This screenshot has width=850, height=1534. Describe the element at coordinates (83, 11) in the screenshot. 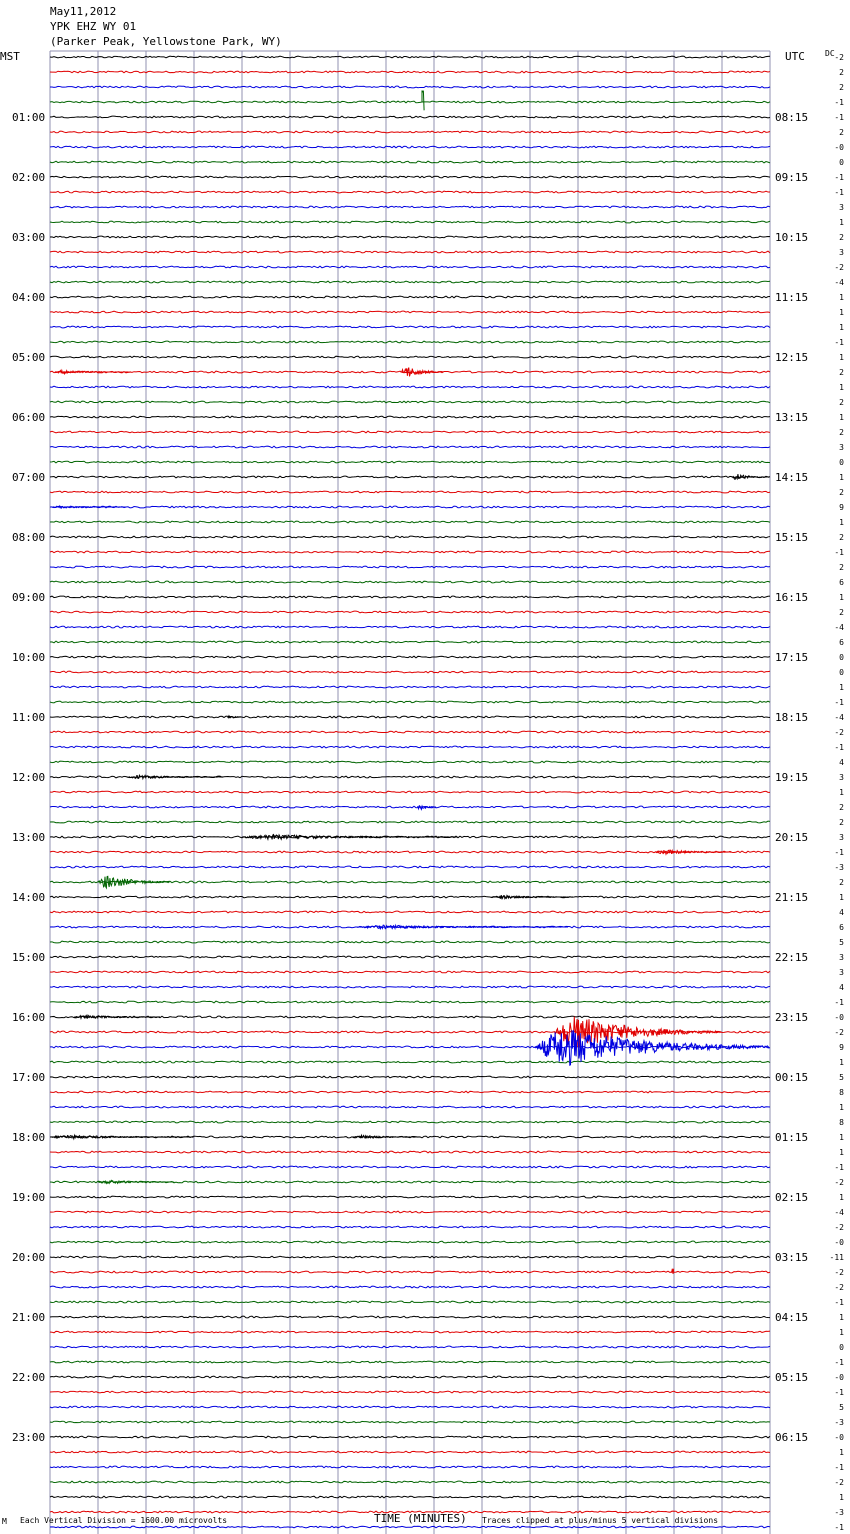

I see `chart-date: May11,2012` at that location.